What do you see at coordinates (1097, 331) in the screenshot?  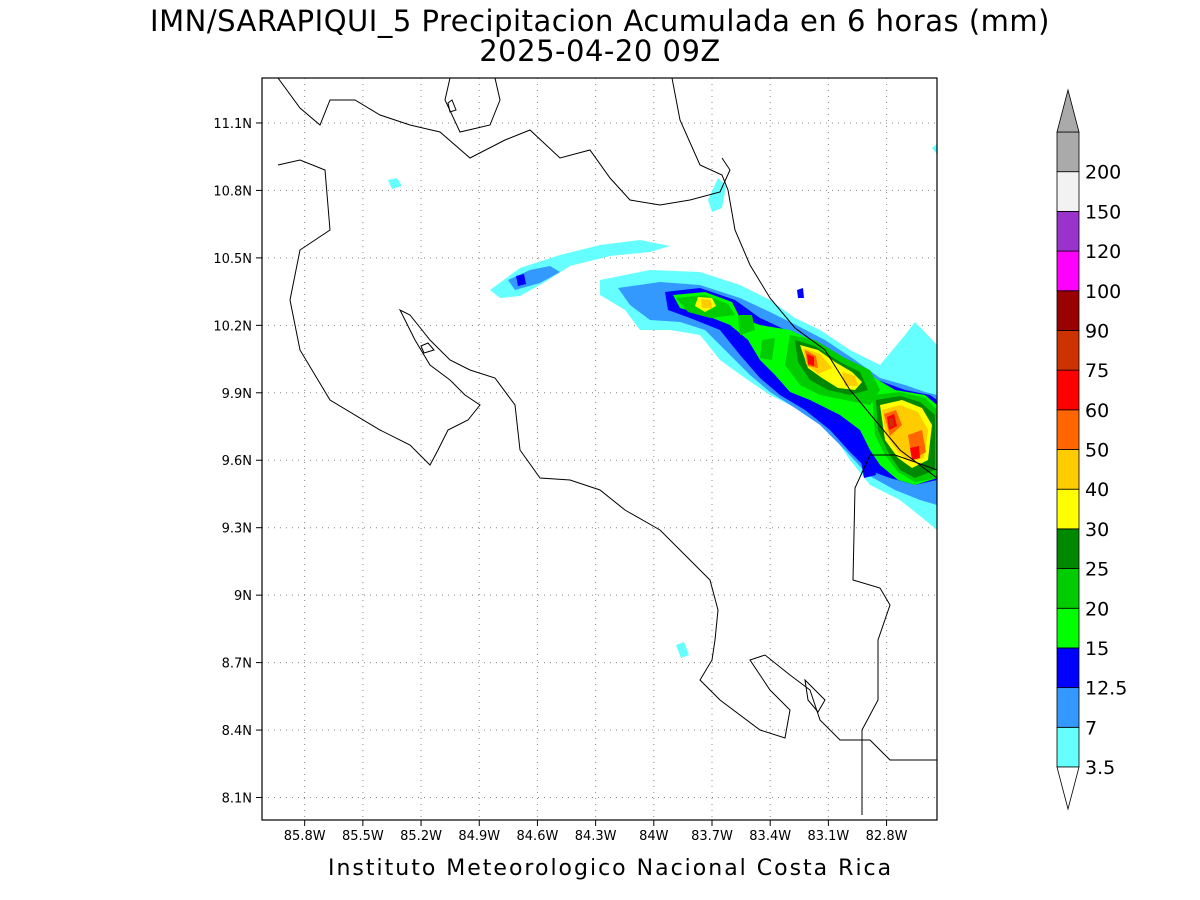 I see `colorbar-label: 90` at bounding box center [1097, 331].